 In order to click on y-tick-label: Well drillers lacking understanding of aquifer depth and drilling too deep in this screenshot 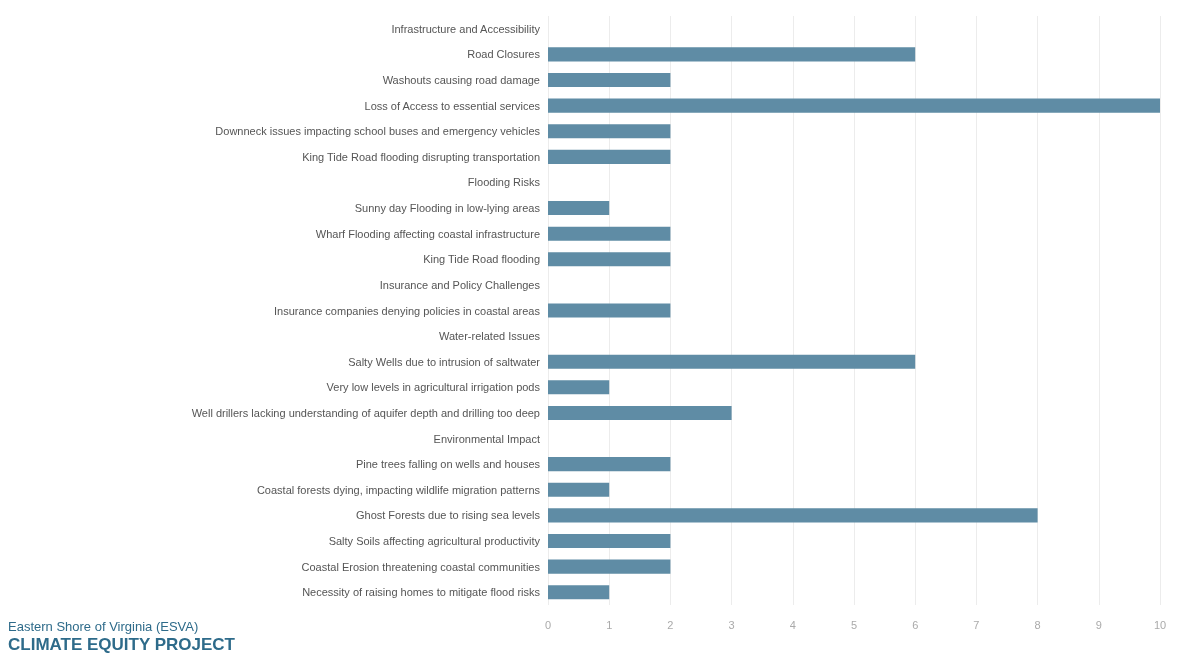, I will do `click(365, 412)`.